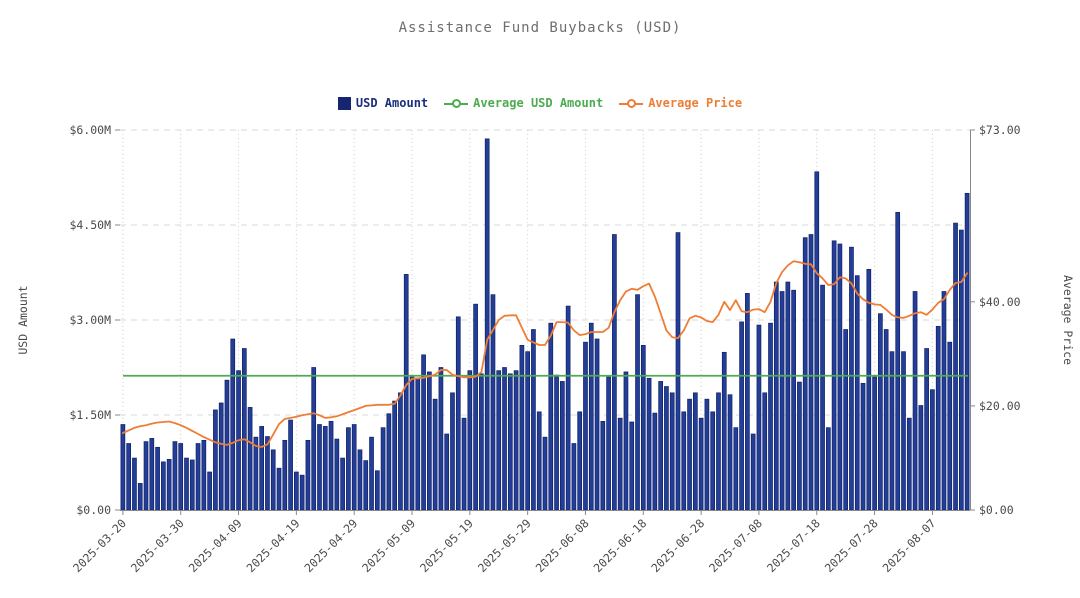  I want to click on legend-item-average-usd-amount: Average USD Amount, so click(523, 103).